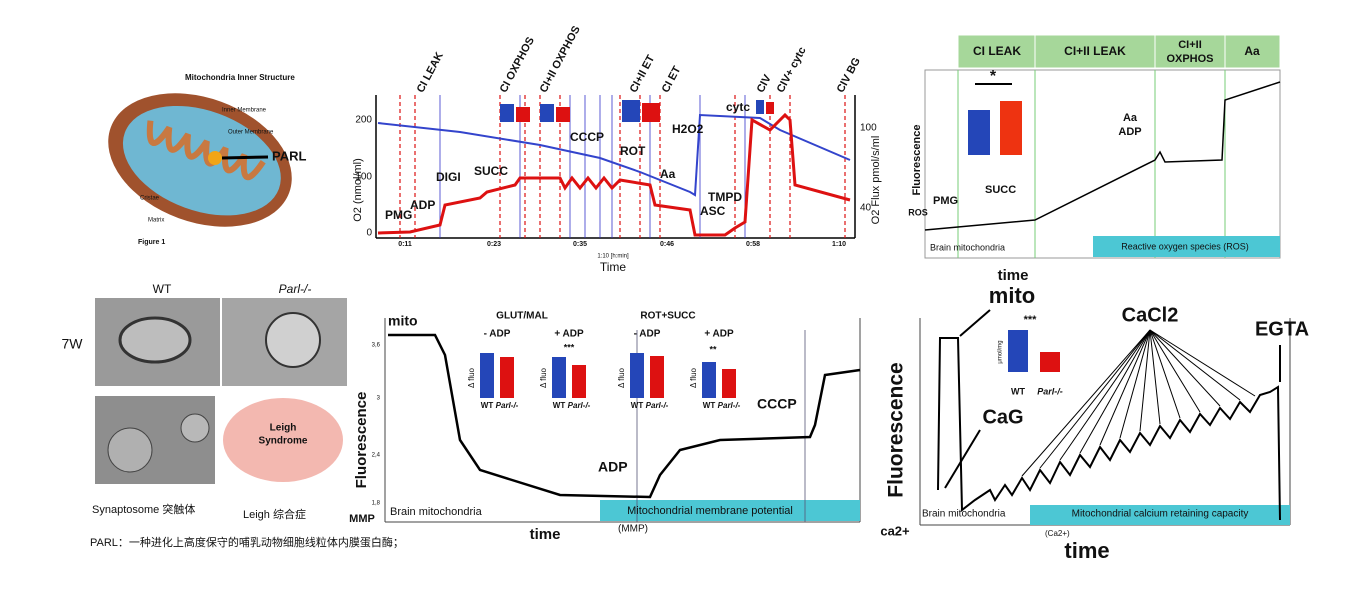 The height and width of the screenshot is (589, 1363). I want to click on label: CI+II ET, so click(643, 74).